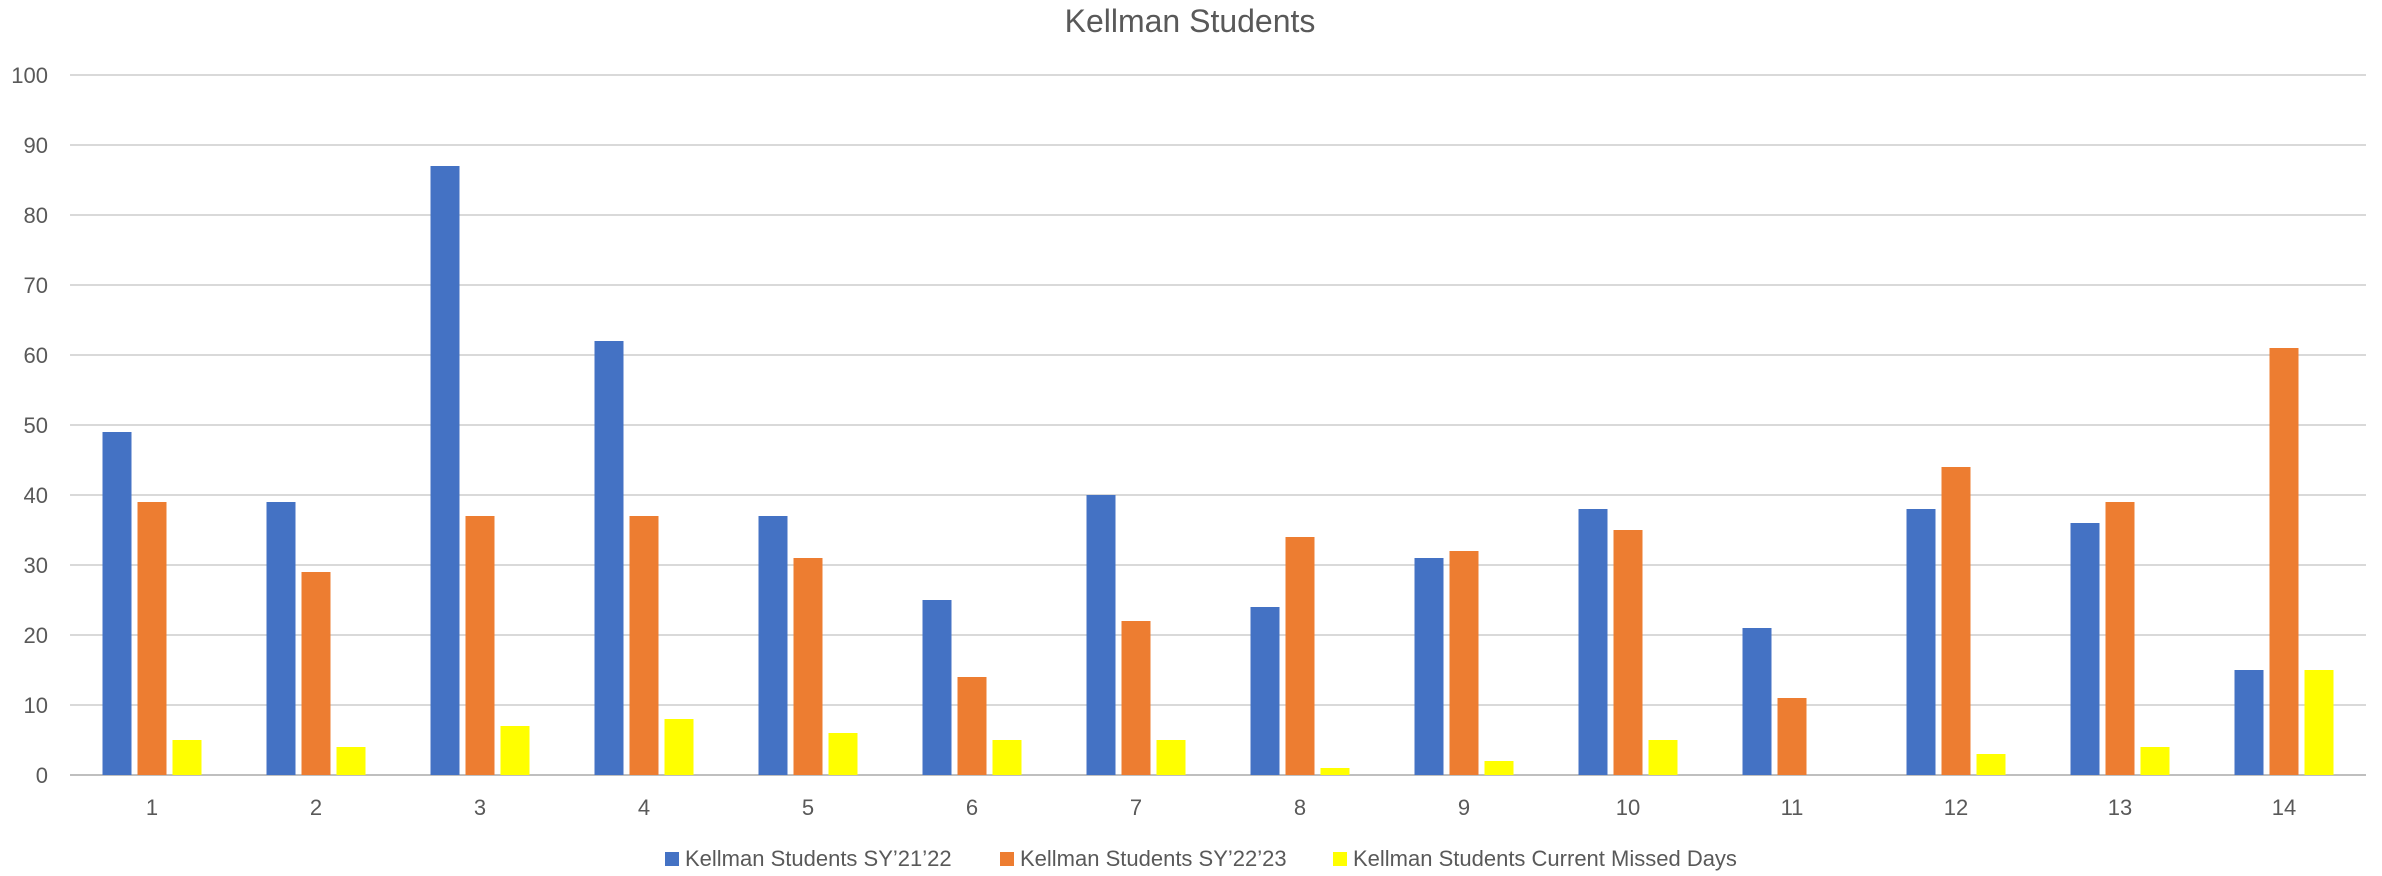  Describe the element at coordinates (2120, 807) in the screenshot. I see `x-tick-label: 13` at that location.